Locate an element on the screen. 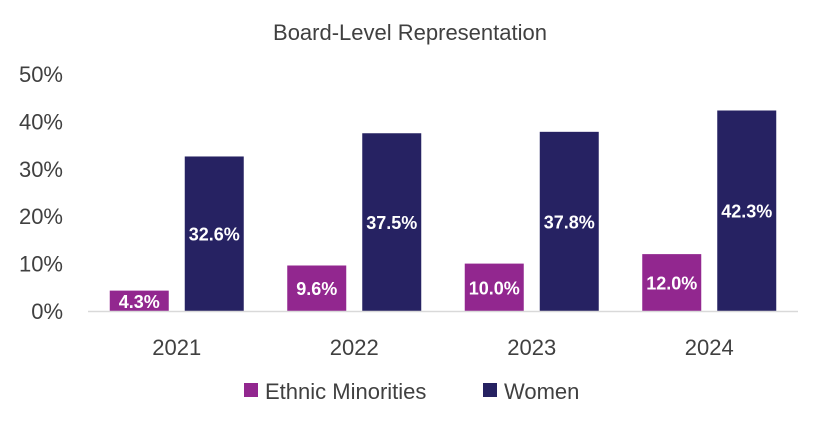 The height and width of the screenshot is (426, 821). y-tick-label: 30% is located at coordinates (41, 169).